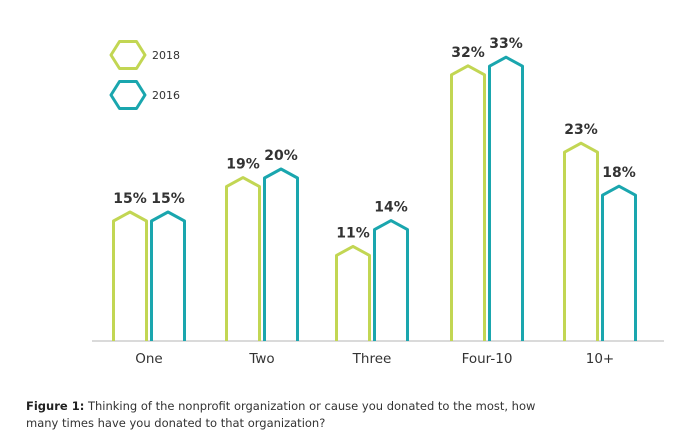 The width and height of the screenshot is (688, 447). What do you see at coordinates (391, 280) in the screenshot?
I see `bar-2016-Three` at bounding box center [391, 280].